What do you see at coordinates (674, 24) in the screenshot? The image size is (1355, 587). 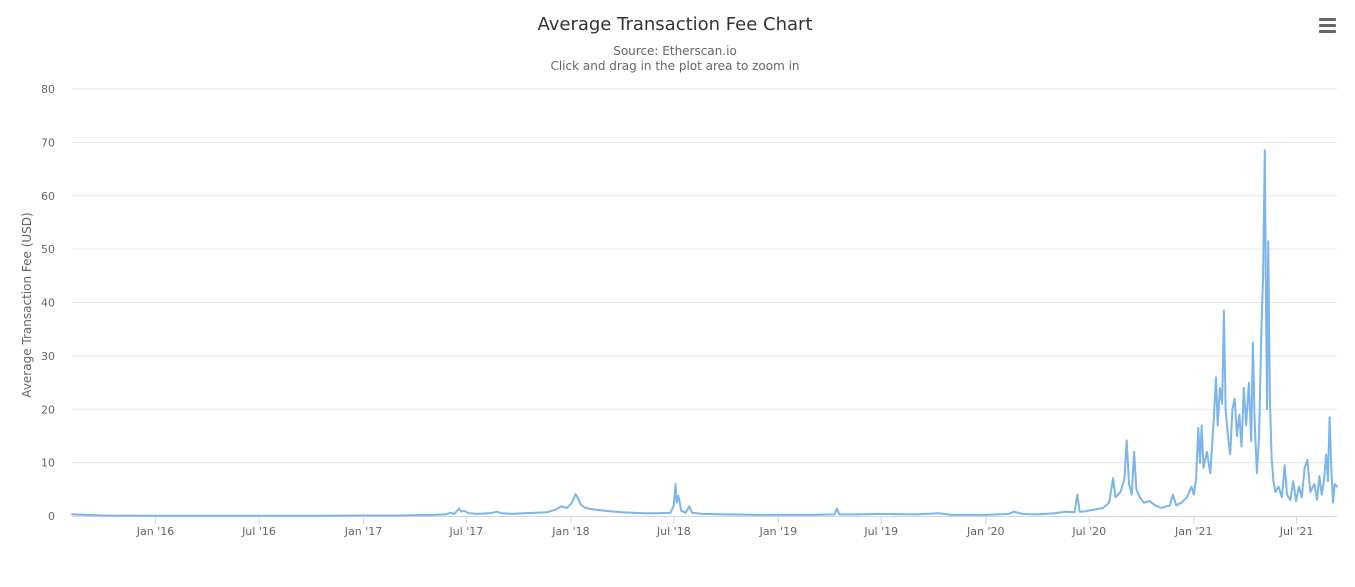 I see `chart-title: Average Transaction Fee Chart` at bounding box center [674, 24].